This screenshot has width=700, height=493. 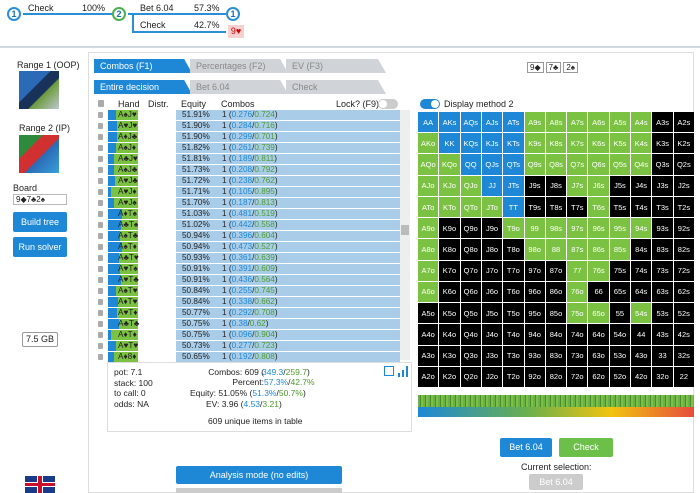 I want to click on grid-cell: 98s, so click(x=556, y=228).